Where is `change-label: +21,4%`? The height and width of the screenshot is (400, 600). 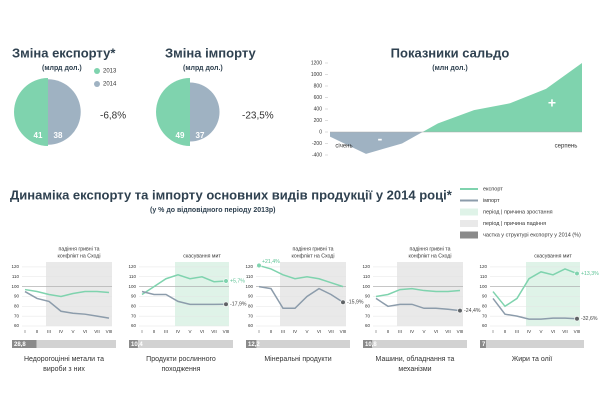 change-label: +21,4% is located at coordinates (271, 262).